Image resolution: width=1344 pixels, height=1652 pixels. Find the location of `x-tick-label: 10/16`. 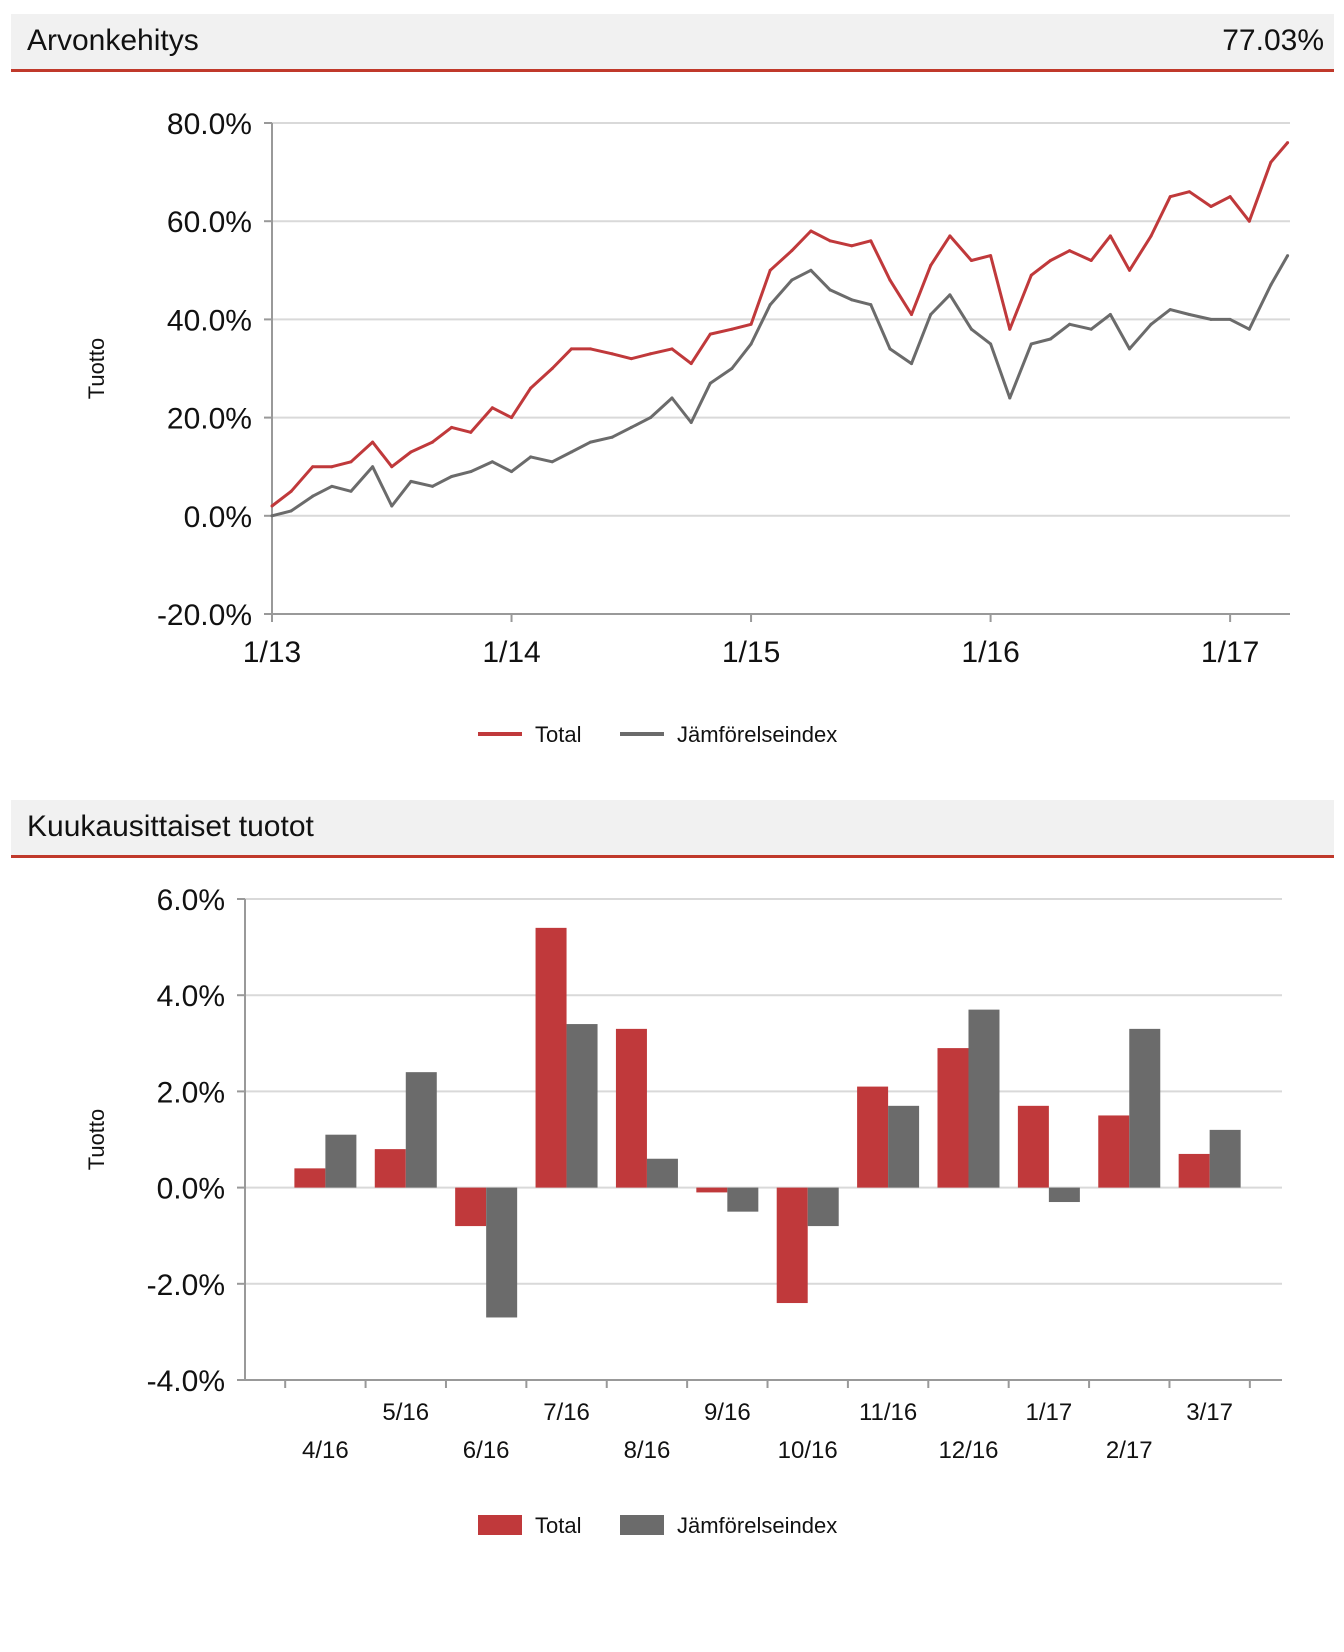

x-tick-label: 10/16 is located at coordinates (808, 1450).